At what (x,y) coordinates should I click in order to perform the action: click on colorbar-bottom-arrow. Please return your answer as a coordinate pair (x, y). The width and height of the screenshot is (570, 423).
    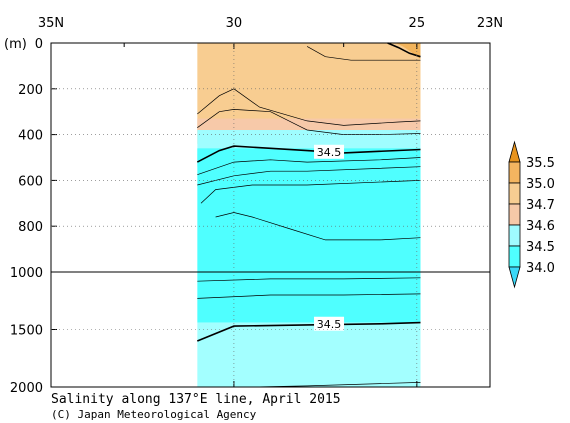
    Looking at the image, I should click on (514, 277).